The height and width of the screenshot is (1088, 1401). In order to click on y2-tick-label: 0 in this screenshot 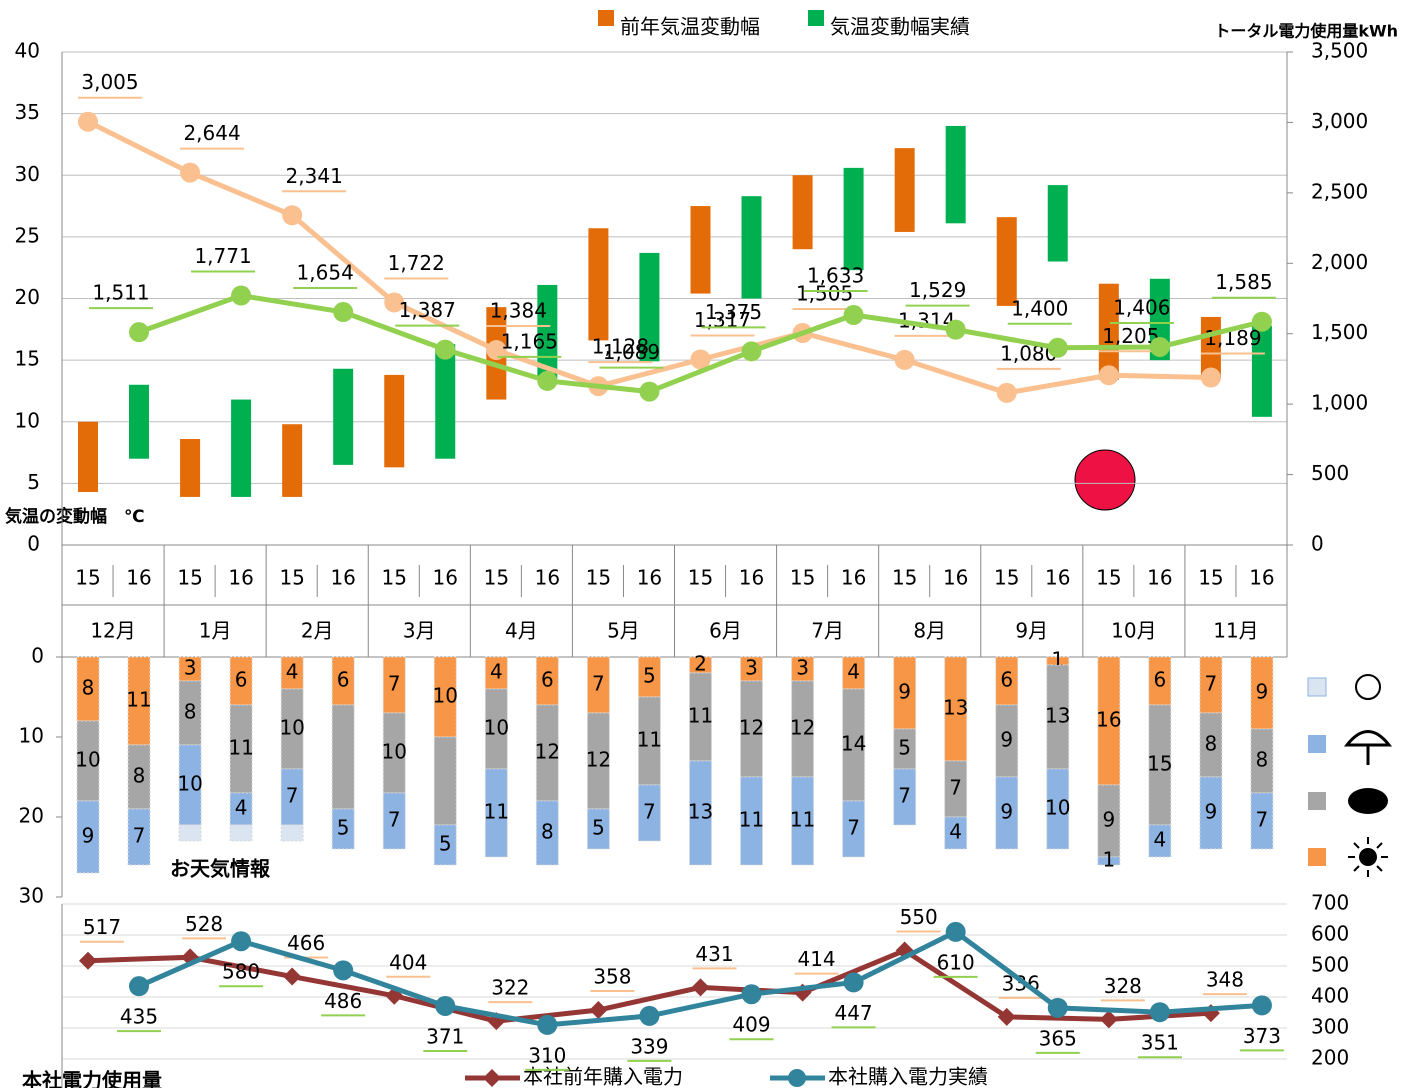, I will do `click(1317, 544)`.